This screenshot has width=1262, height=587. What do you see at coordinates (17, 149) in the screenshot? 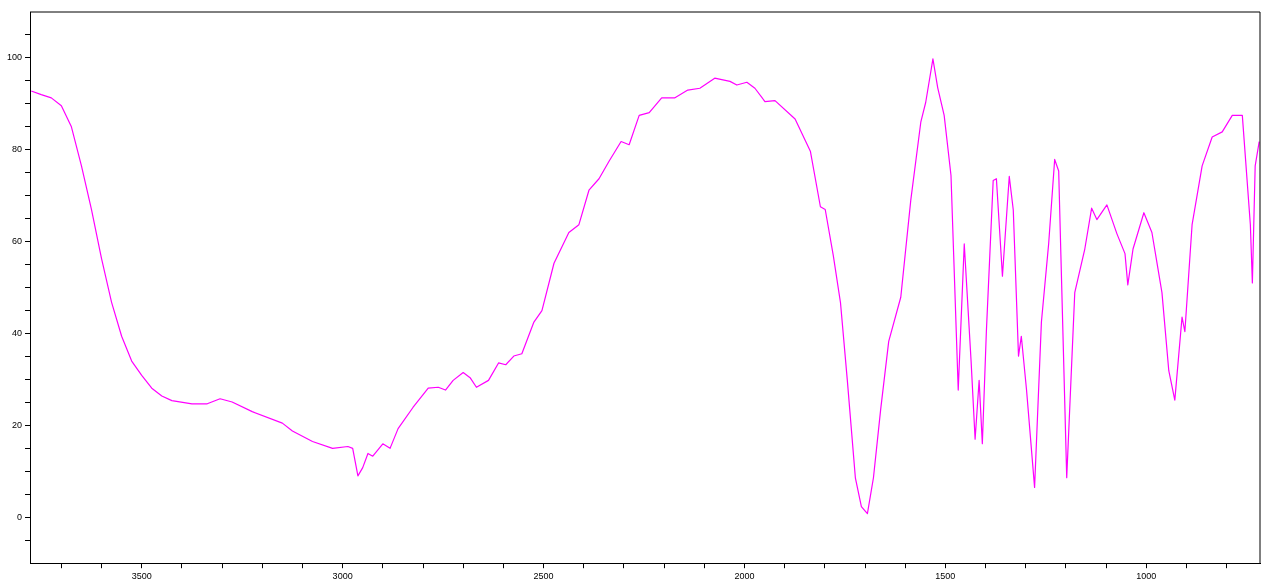
I see `y-tick-label: 80` at bounding box center [17, 149].